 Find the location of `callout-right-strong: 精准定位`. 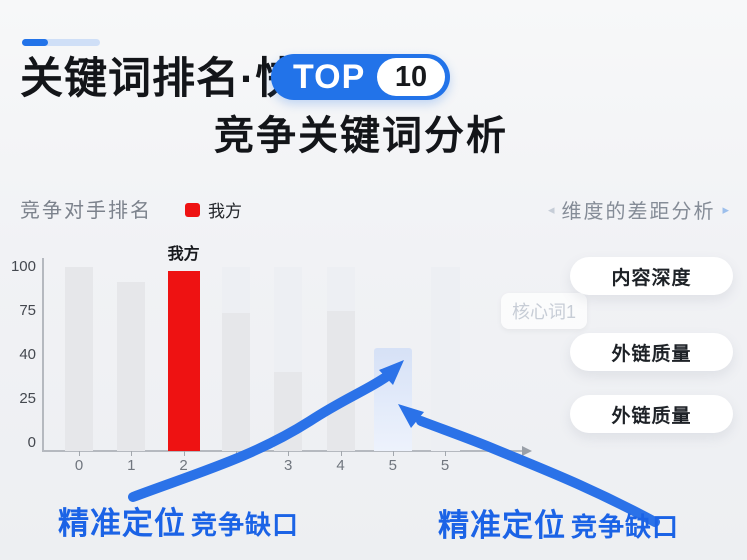

callout-right-strong: 精准定位 is located at coordinates (502, 525).